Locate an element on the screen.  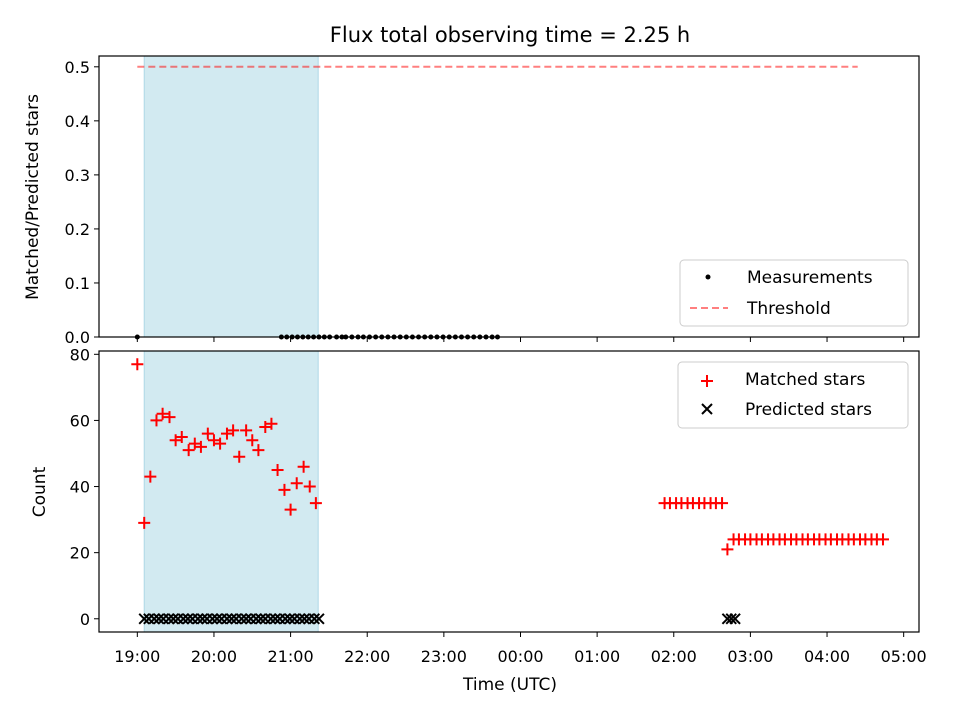
y-tick-label: 40 is located at coordinates (80, 487).